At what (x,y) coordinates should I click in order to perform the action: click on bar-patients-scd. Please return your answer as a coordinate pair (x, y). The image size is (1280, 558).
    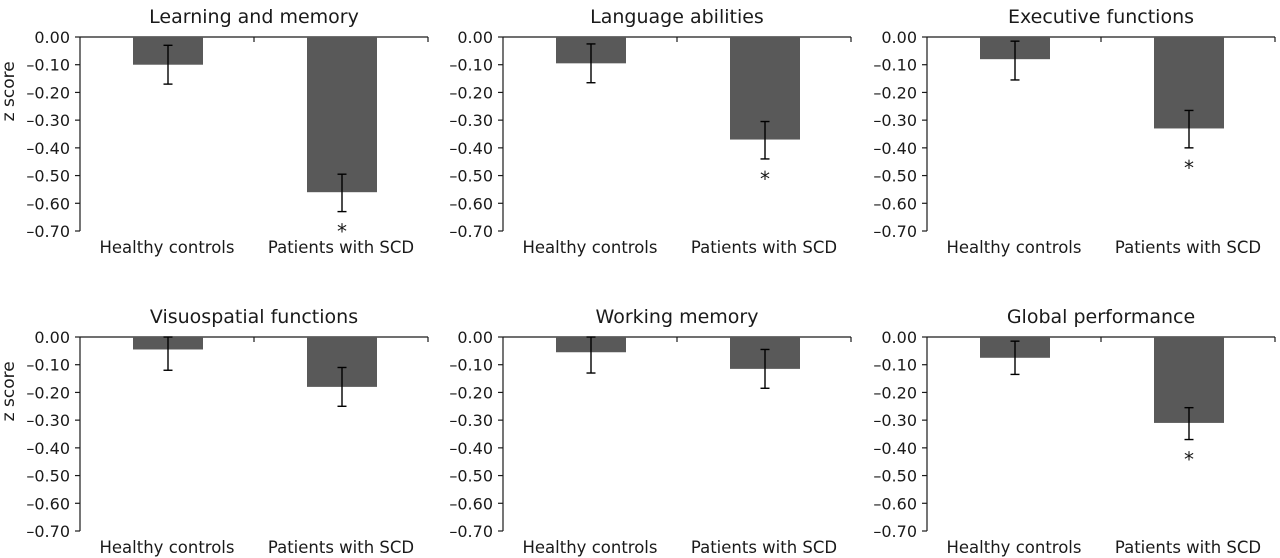
    Looking at the image, I should click on (342, 115).